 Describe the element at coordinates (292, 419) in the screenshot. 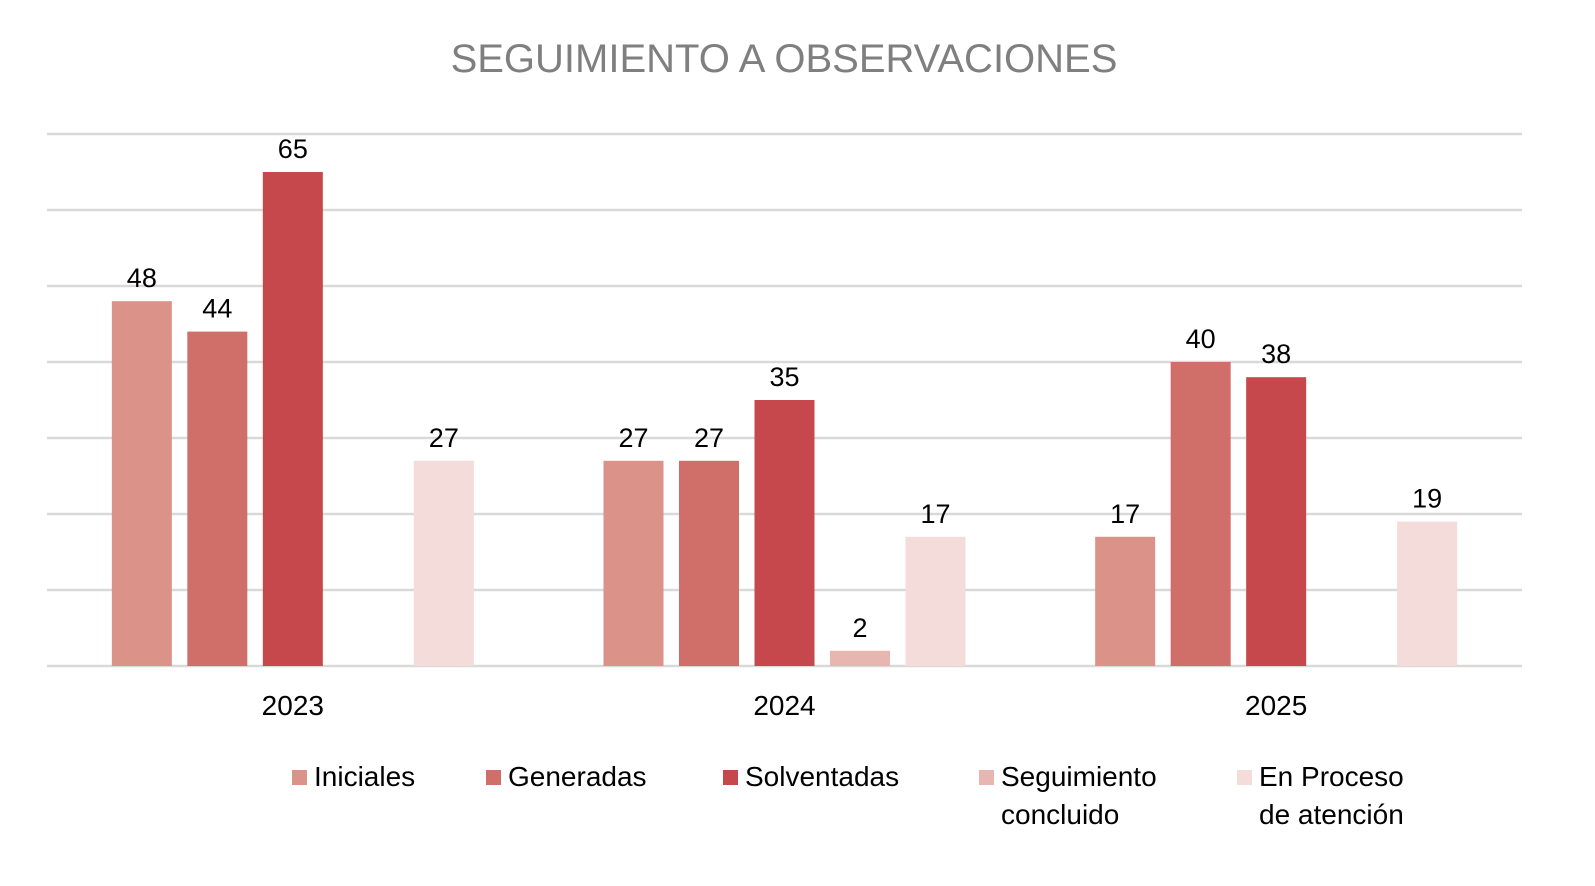

I see `bar-solventadas-2023` at that location.